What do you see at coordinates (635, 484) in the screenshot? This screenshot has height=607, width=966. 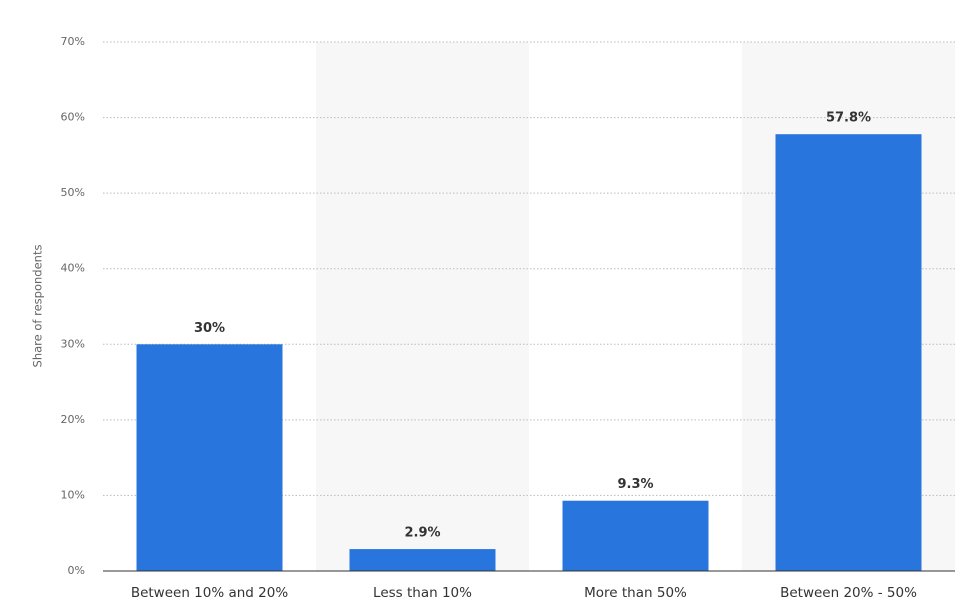 I see `value-label: 9.3%` at bounding box center [635, 484].